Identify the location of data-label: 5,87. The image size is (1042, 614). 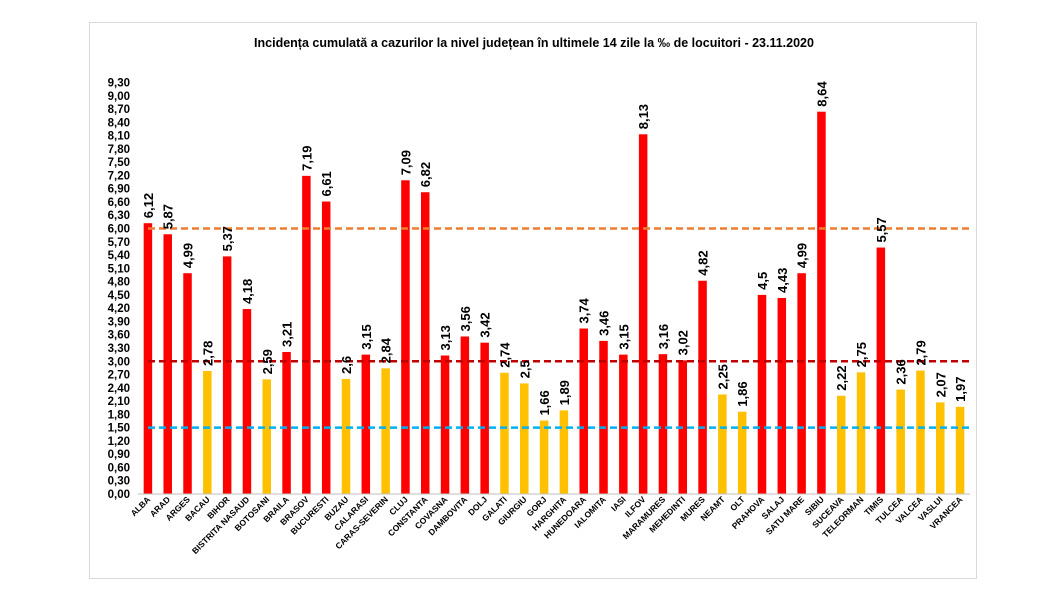
(168, 216).